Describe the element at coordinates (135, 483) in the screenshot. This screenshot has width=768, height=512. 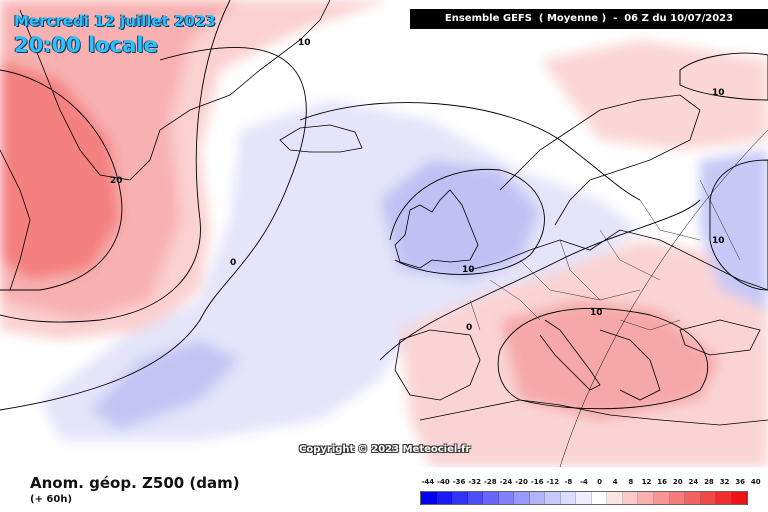
I see `parameter-title: Anom. géop. Z500 (dam)` at that location.